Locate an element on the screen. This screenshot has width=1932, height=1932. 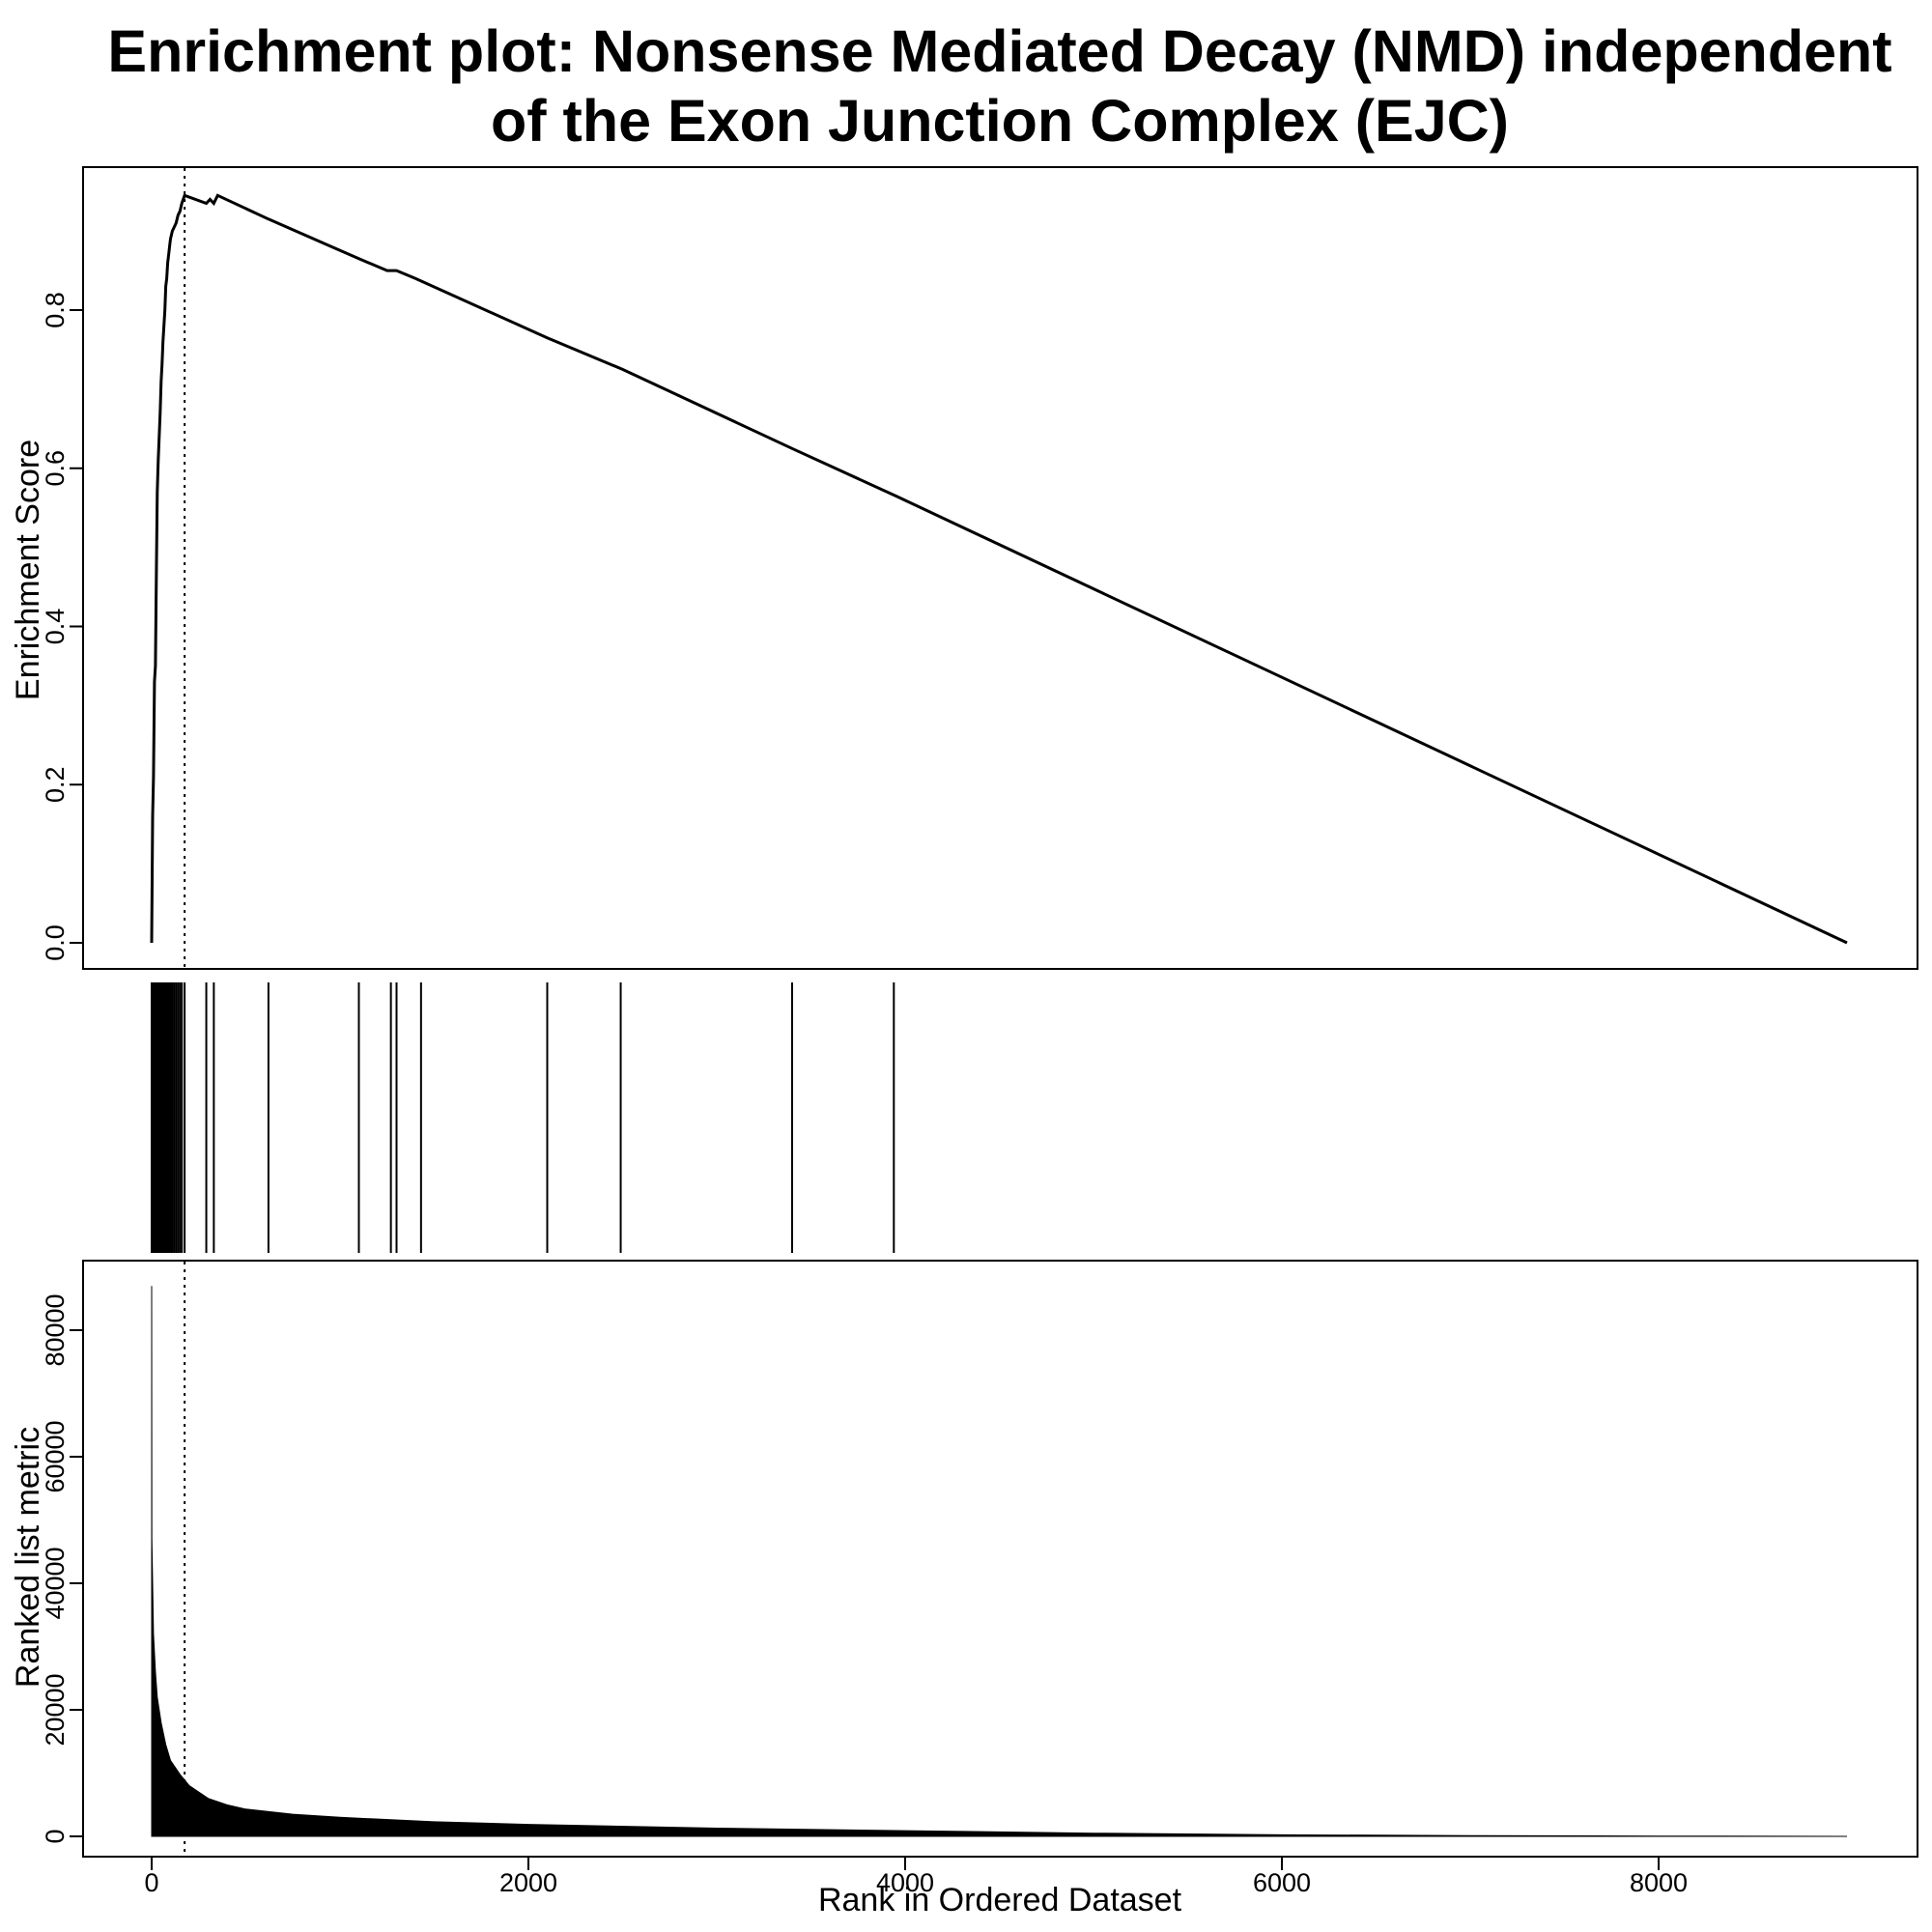
rm-x-tick-label: 2000 is located at coordinates (528, 1882).